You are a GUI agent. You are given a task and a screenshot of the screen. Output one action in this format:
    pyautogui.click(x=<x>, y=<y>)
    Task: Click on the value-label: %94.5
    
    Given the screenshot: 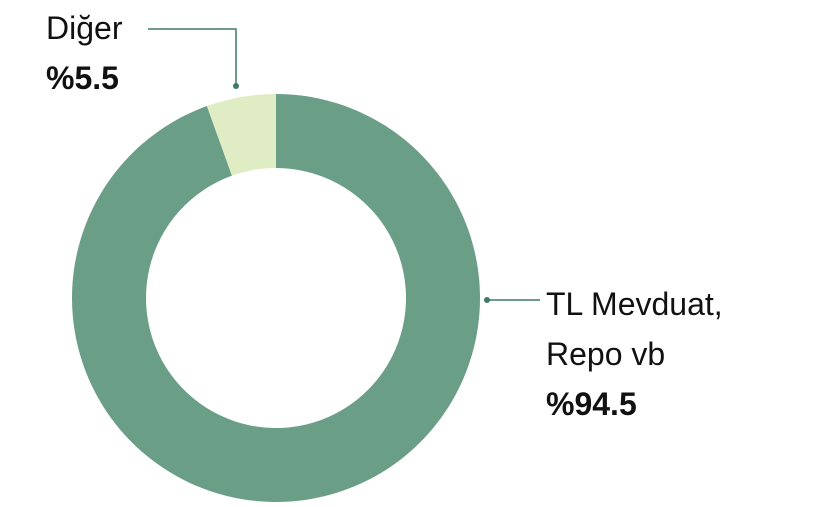 What is the action you would take?
    pyautogui.click(x=591, y=404)
    